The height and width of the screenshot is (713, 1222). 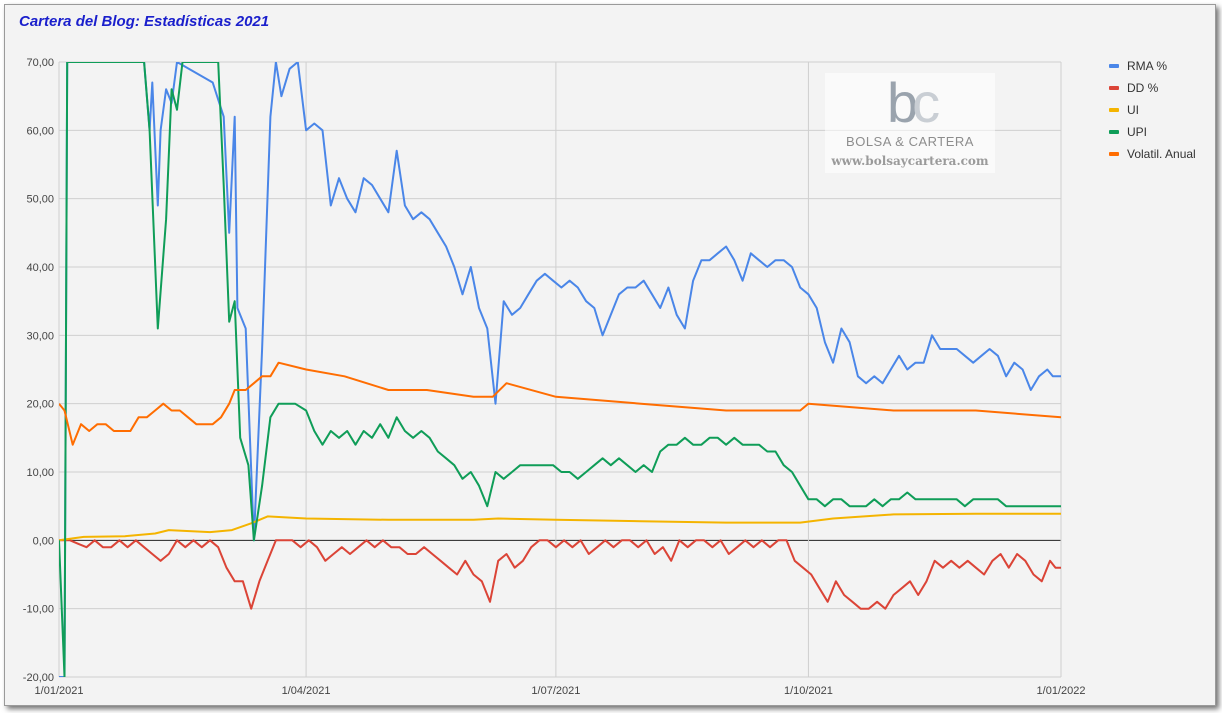 What do you see at coordinates (40, 336) in the screenshot?
I see `y-tick-label: 30,00` at bounding box center [40, 336].